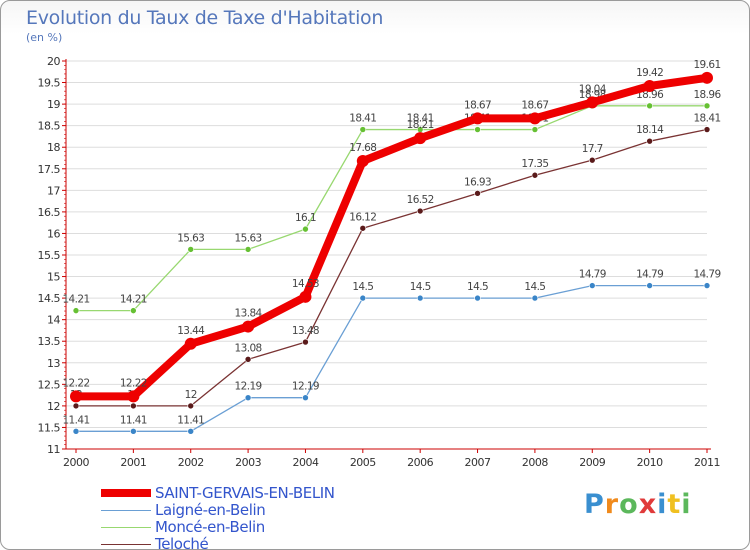 The width and height of the screenshot is (750, 550). I want to click on data-label: 19.04, so click(593, 89).